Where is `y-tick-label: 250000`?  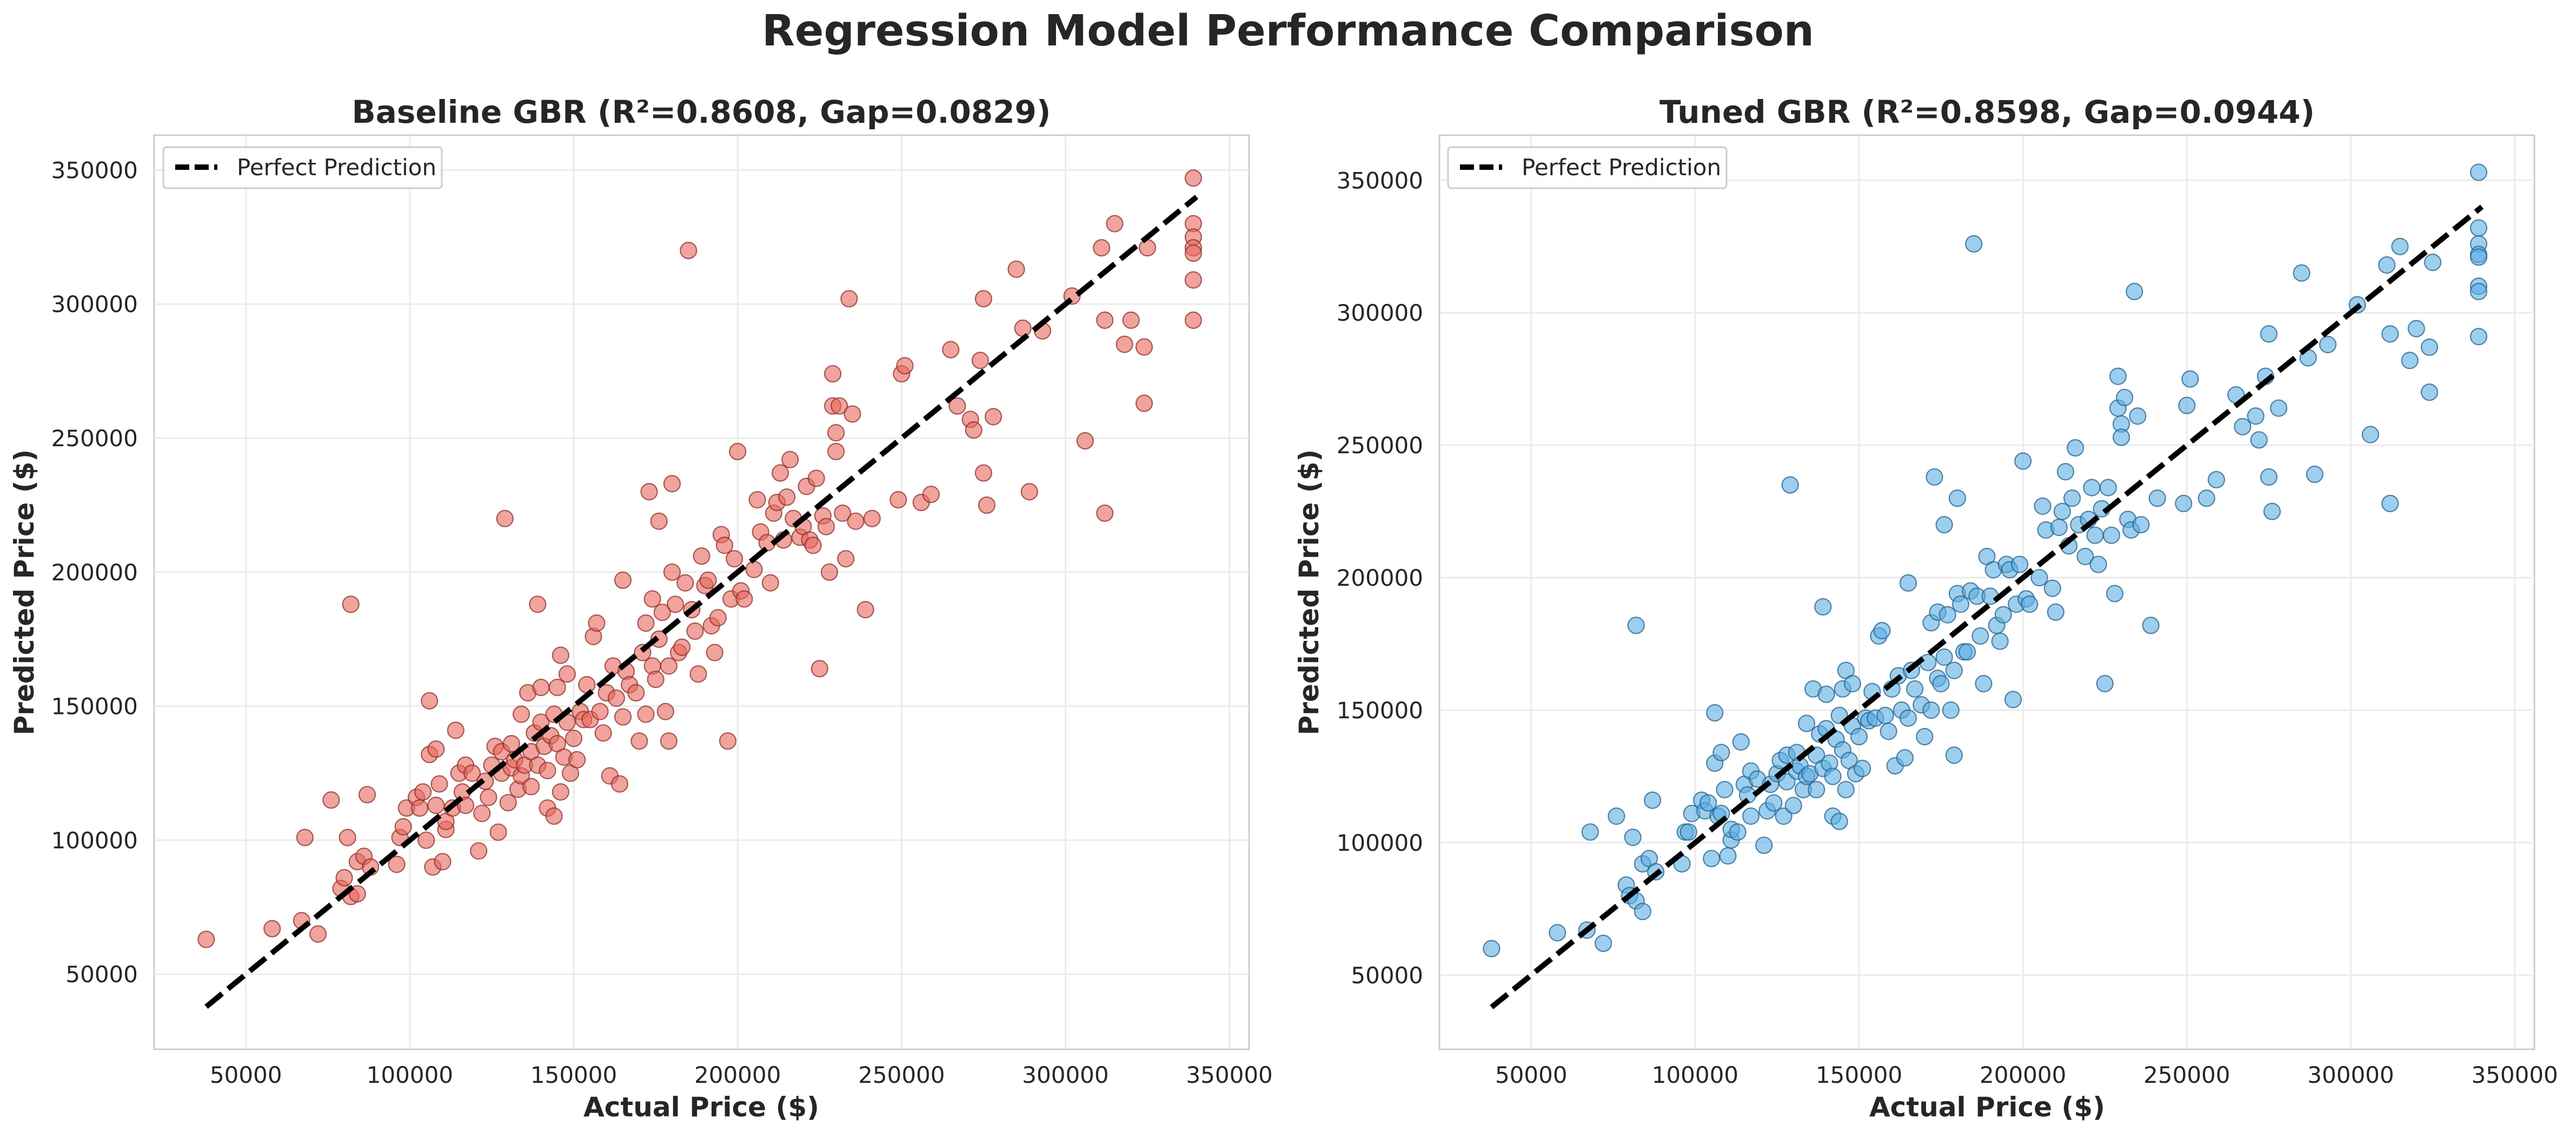
y-tick-label: 250000 is located at coordinates (94, 438).